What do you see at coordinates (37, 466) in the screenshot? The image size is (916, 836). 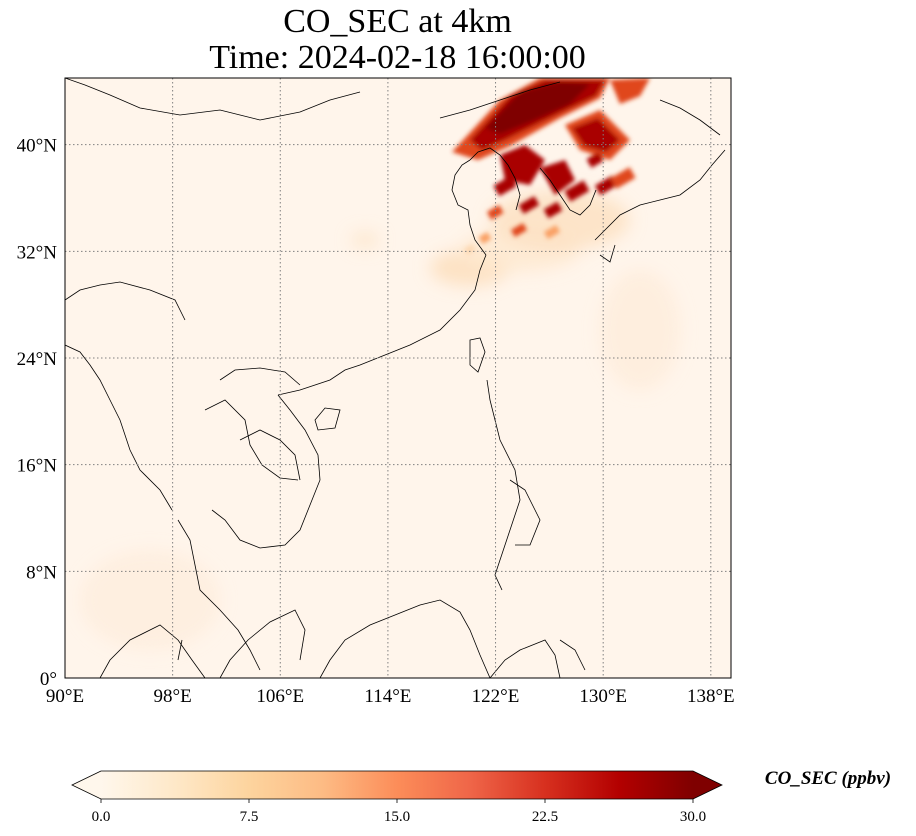 I see `latitude-tick-label: 16°N` at bounding box center [37, 466].